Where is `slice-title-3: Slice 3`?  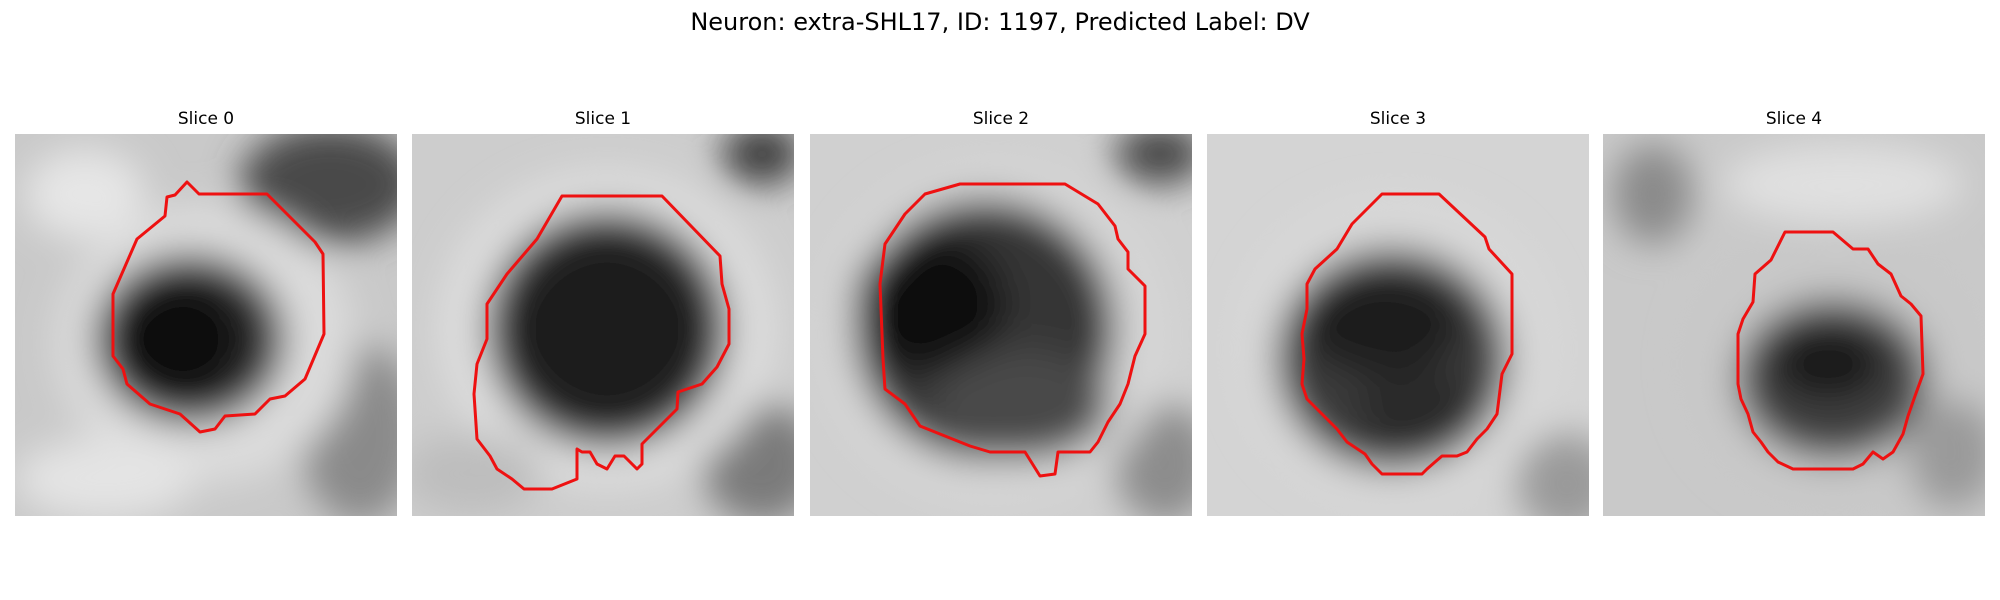 slice-title-3: Slice 3 is located at coordinates (1398, 119).